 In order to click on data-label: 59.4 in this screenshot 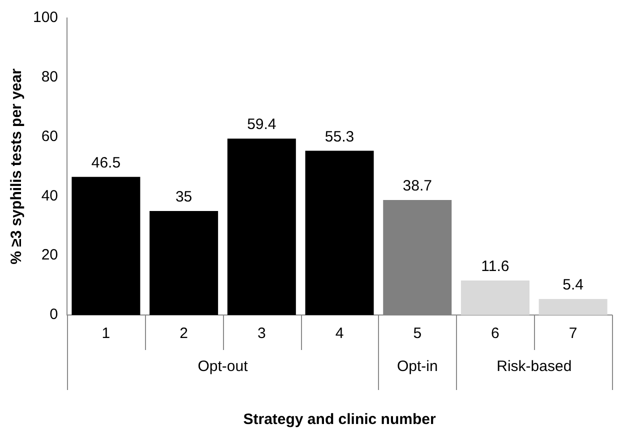, I will do `click(261, 125)`.